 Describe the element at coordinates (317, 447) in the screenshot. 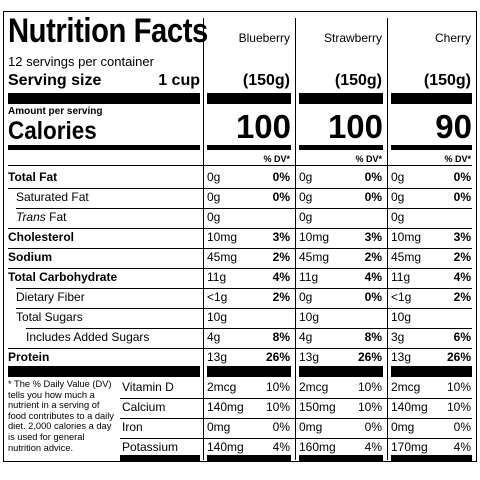

I see `vitamin-amount: 160mg` at that location.